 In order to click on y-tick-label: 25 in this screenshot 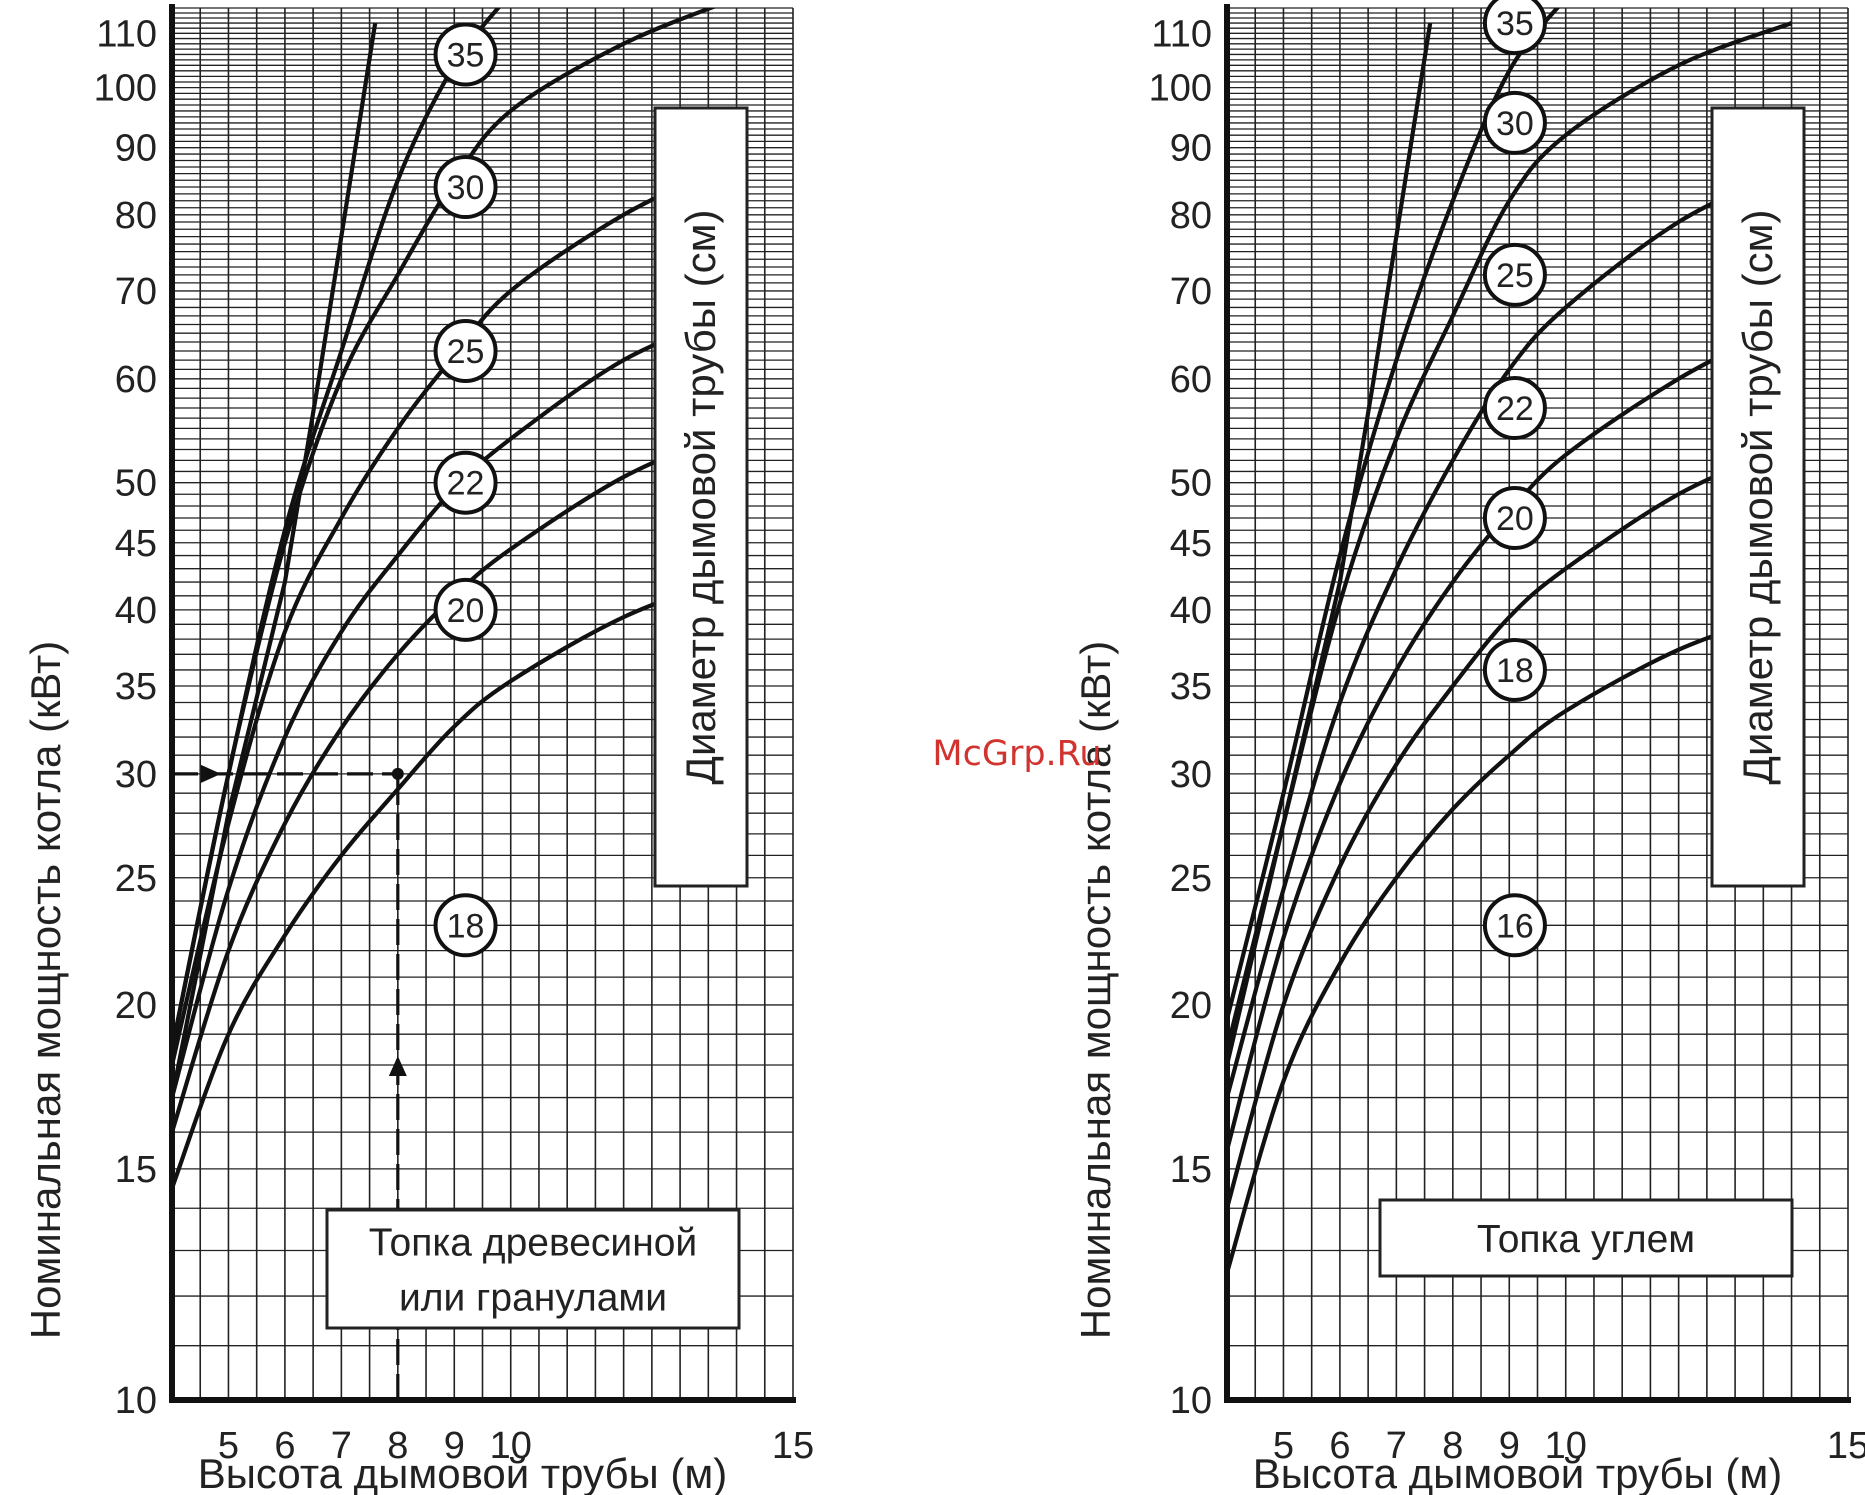, I will do `click(136, 879)`.